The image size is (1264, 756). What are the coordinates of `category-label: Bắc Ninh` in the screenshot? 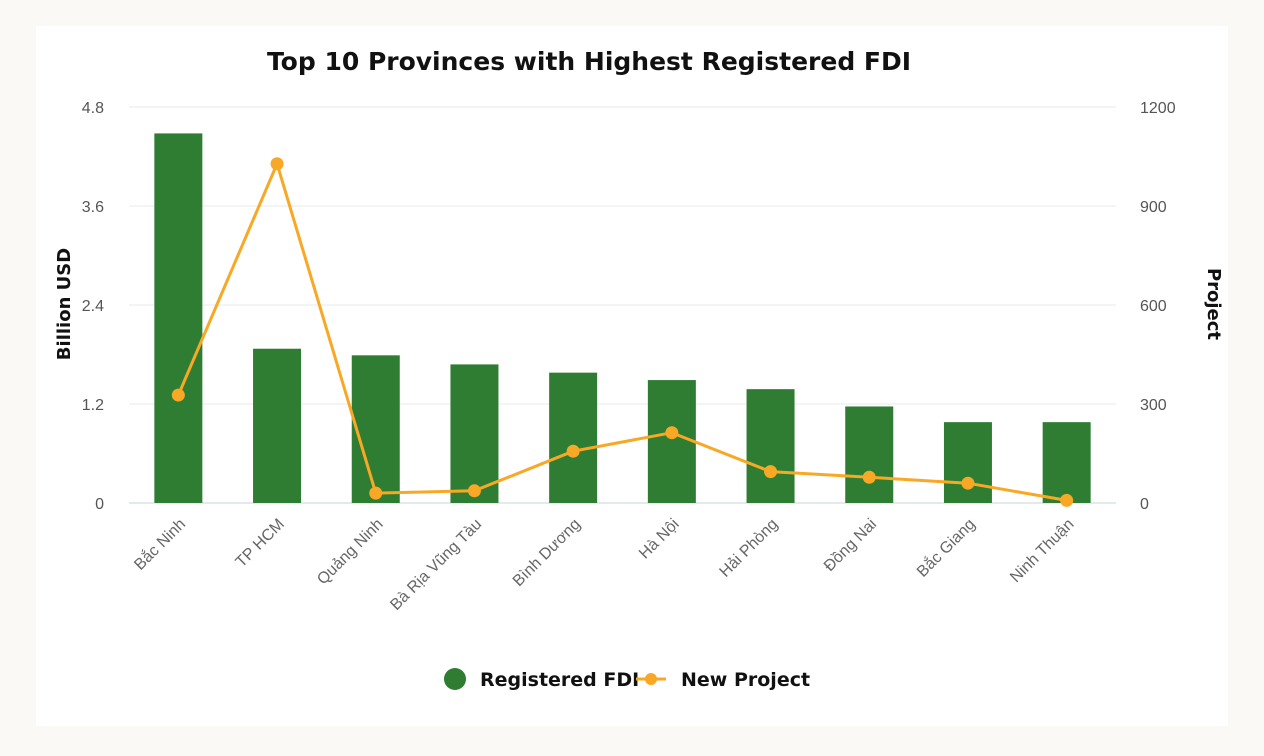 It's located at (159, 543).